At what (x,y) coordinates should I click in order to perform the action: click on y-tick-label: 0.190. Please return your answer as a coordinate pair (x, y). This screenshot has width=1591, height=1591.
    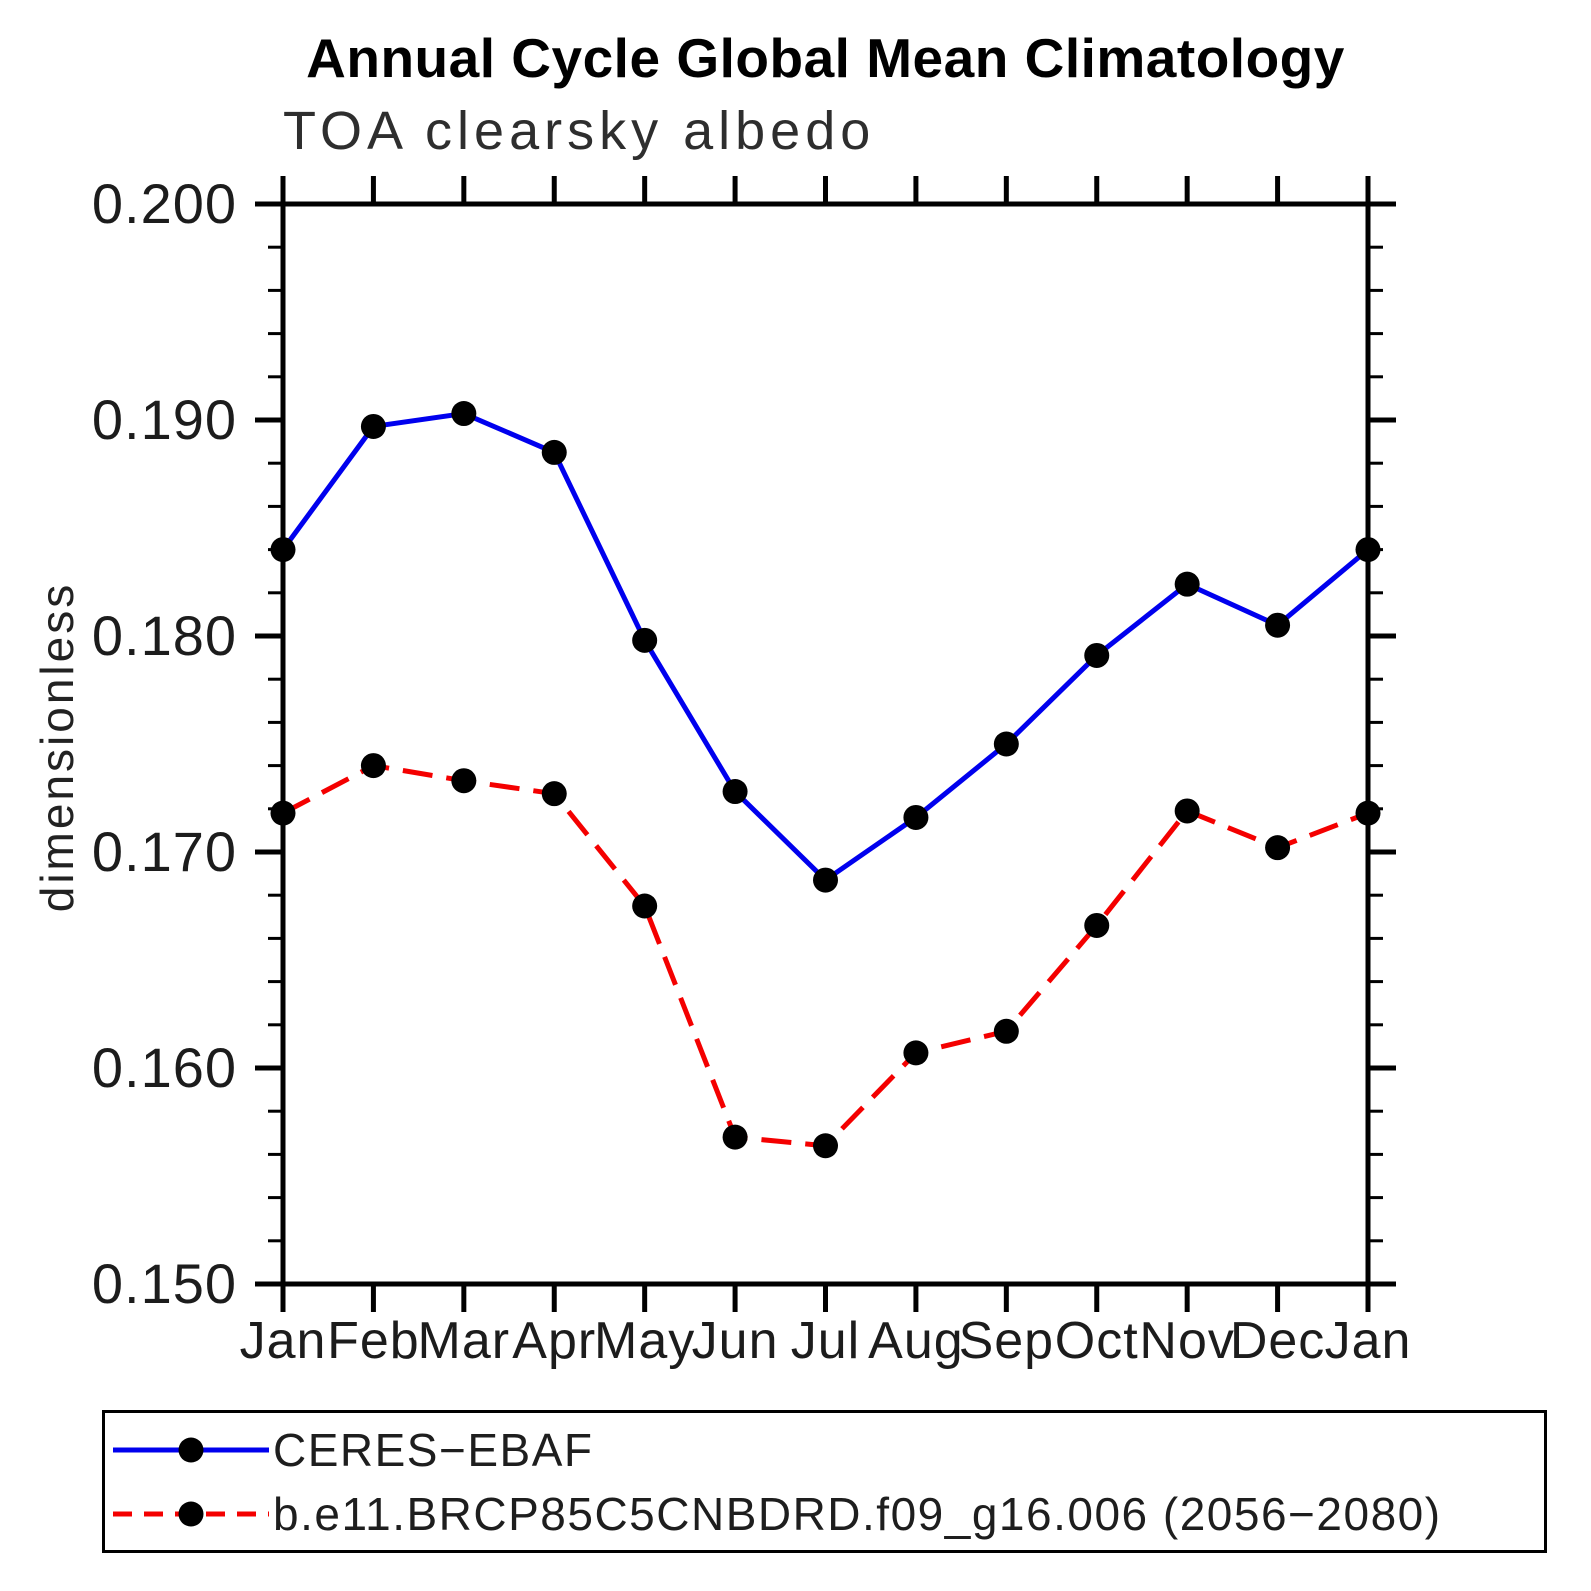
    Looking at the image, I should click on (164, 419).